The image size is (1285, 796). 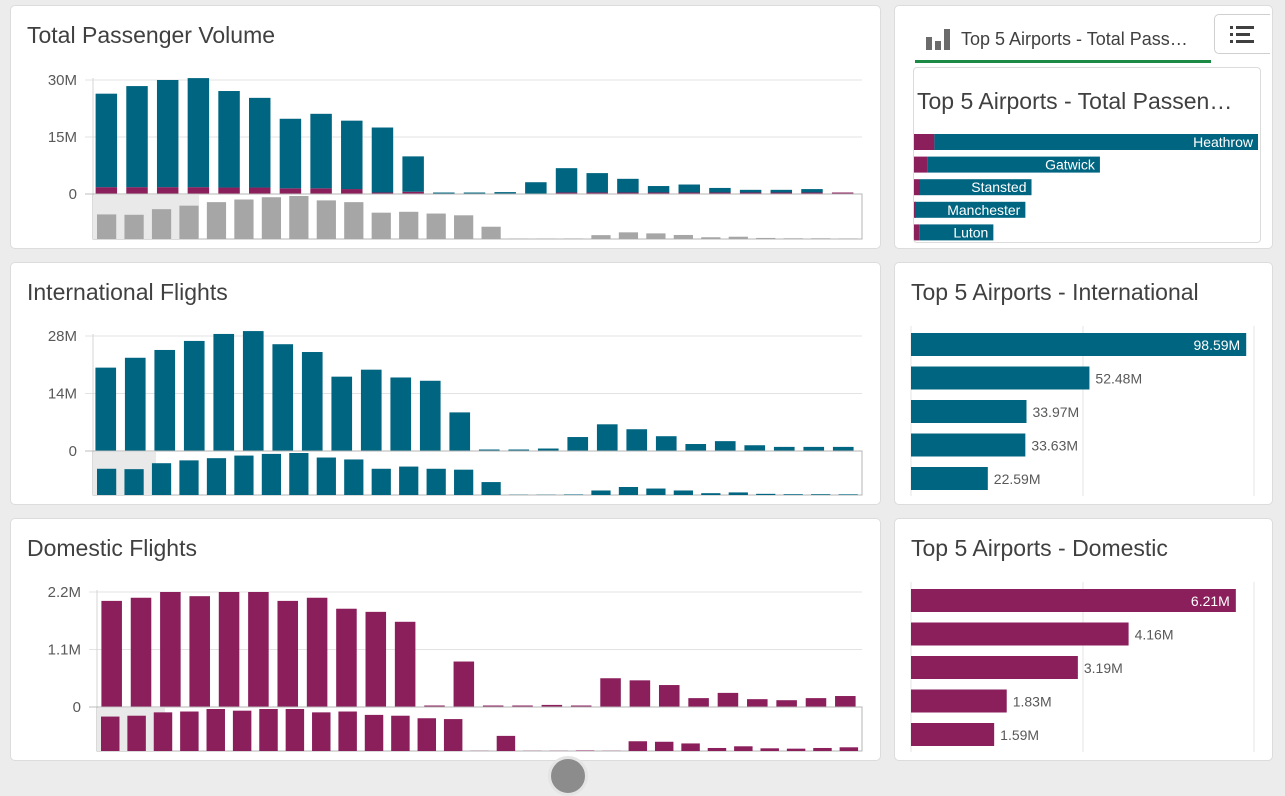 What do you see at coordinates (73, 451) in the screenshot?
I see `y-tick-label: 0` at bounding box center [73, 451].